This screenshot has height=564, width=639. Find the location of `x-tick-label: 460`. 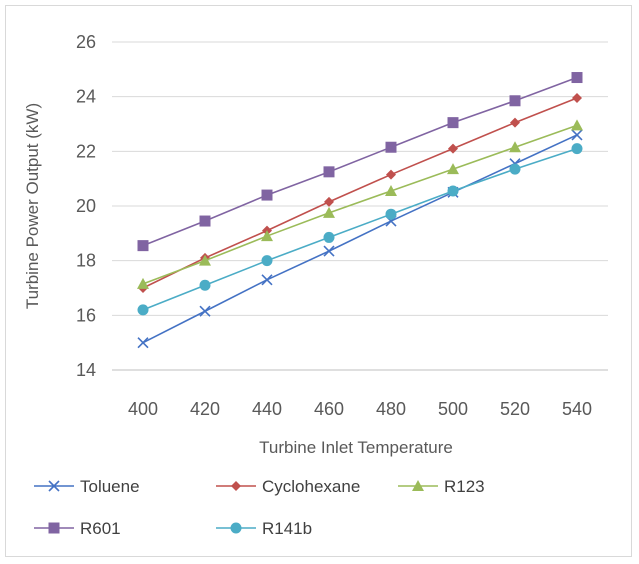

x-tick-label: 460 is located at coordinates (329, 409).